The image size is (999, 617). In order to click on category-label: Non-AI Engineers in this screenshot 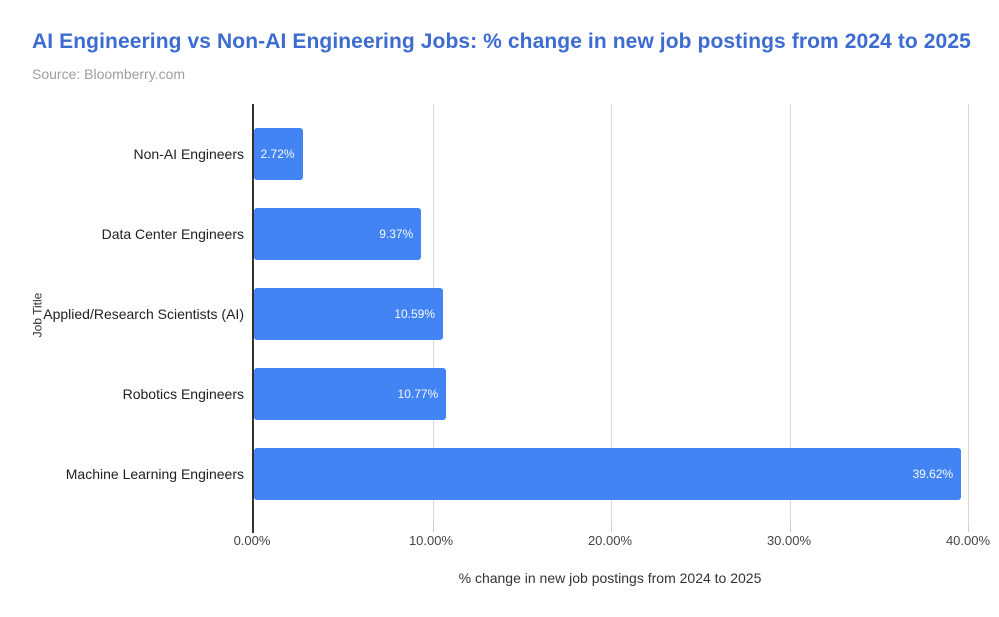, I will do `click(188, 153)`.